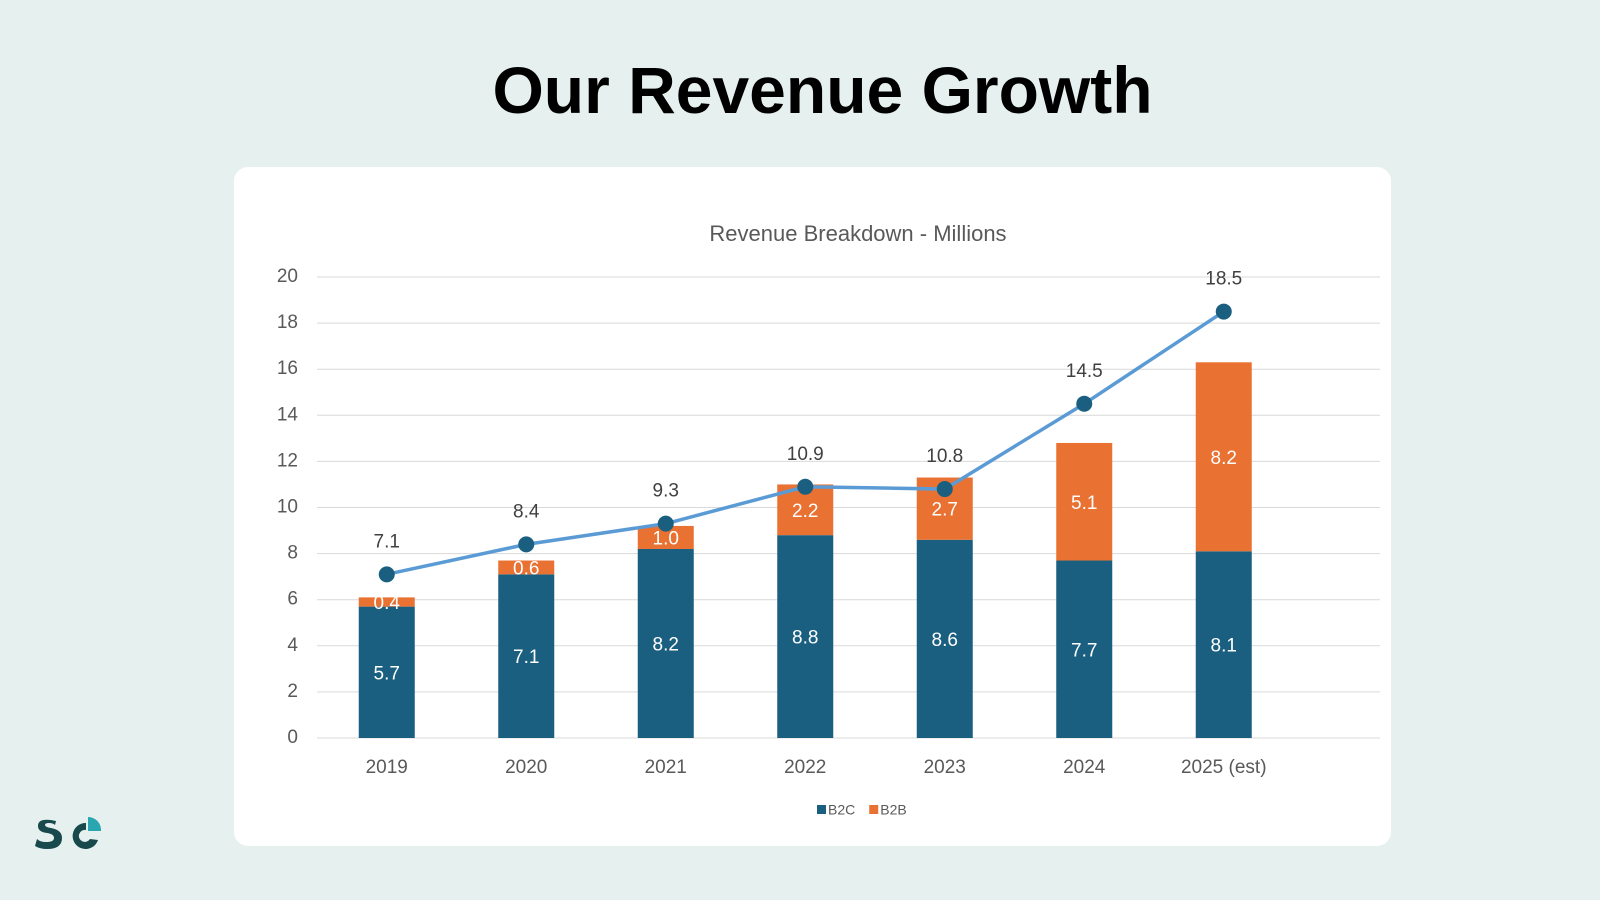  What do you see at coordinates (526, 767) in the screenshot?
I see `x-tick-label: 2020` at bounding box center [526, 767].